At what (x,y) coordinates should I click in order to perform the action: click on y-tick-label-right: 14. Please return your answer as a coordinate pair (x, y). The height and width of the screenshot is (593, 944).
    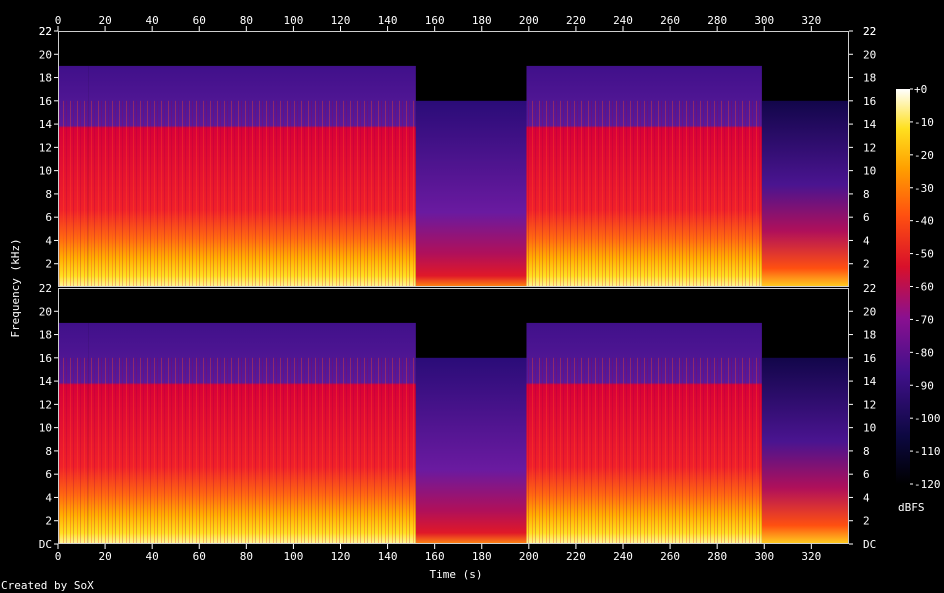
    Looking at the image, I should click on (870, 124).